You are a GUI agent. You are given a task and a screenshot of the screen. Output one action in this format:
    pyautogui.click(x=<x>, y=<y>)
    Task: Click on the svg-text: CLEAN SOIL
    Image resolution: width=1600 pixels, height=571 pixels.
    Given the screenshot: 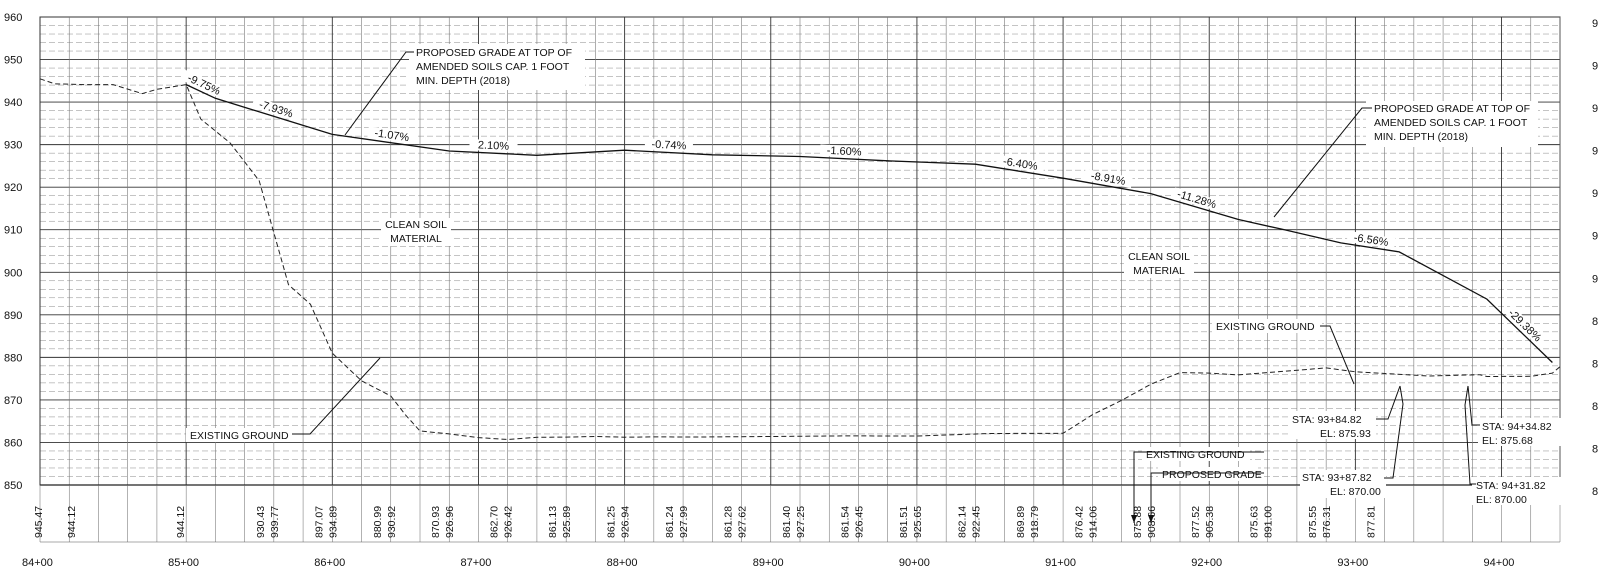 What is the action you would take?
    pyautogui.click(x=1159, y=257)
    